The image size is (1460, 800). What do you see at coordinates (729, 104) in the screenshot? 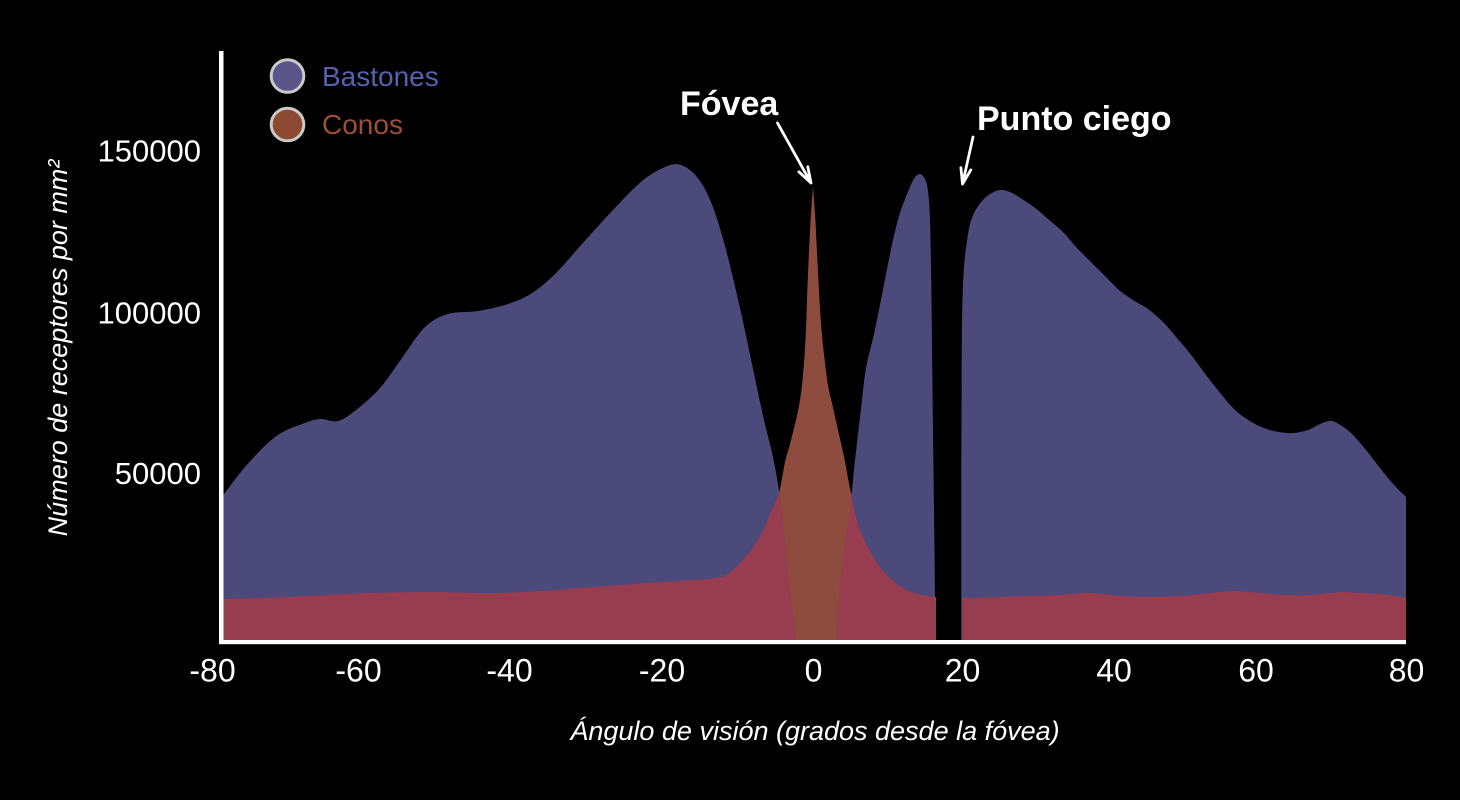
I see `svg-text: Fóvea` at bounding box center [729, 104].